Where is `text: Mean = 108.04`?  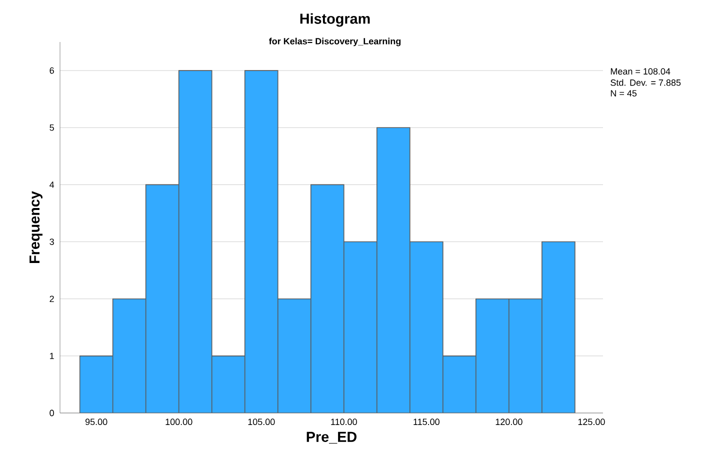
text: Mean = 108.04 is located at coordinates (640, 71).